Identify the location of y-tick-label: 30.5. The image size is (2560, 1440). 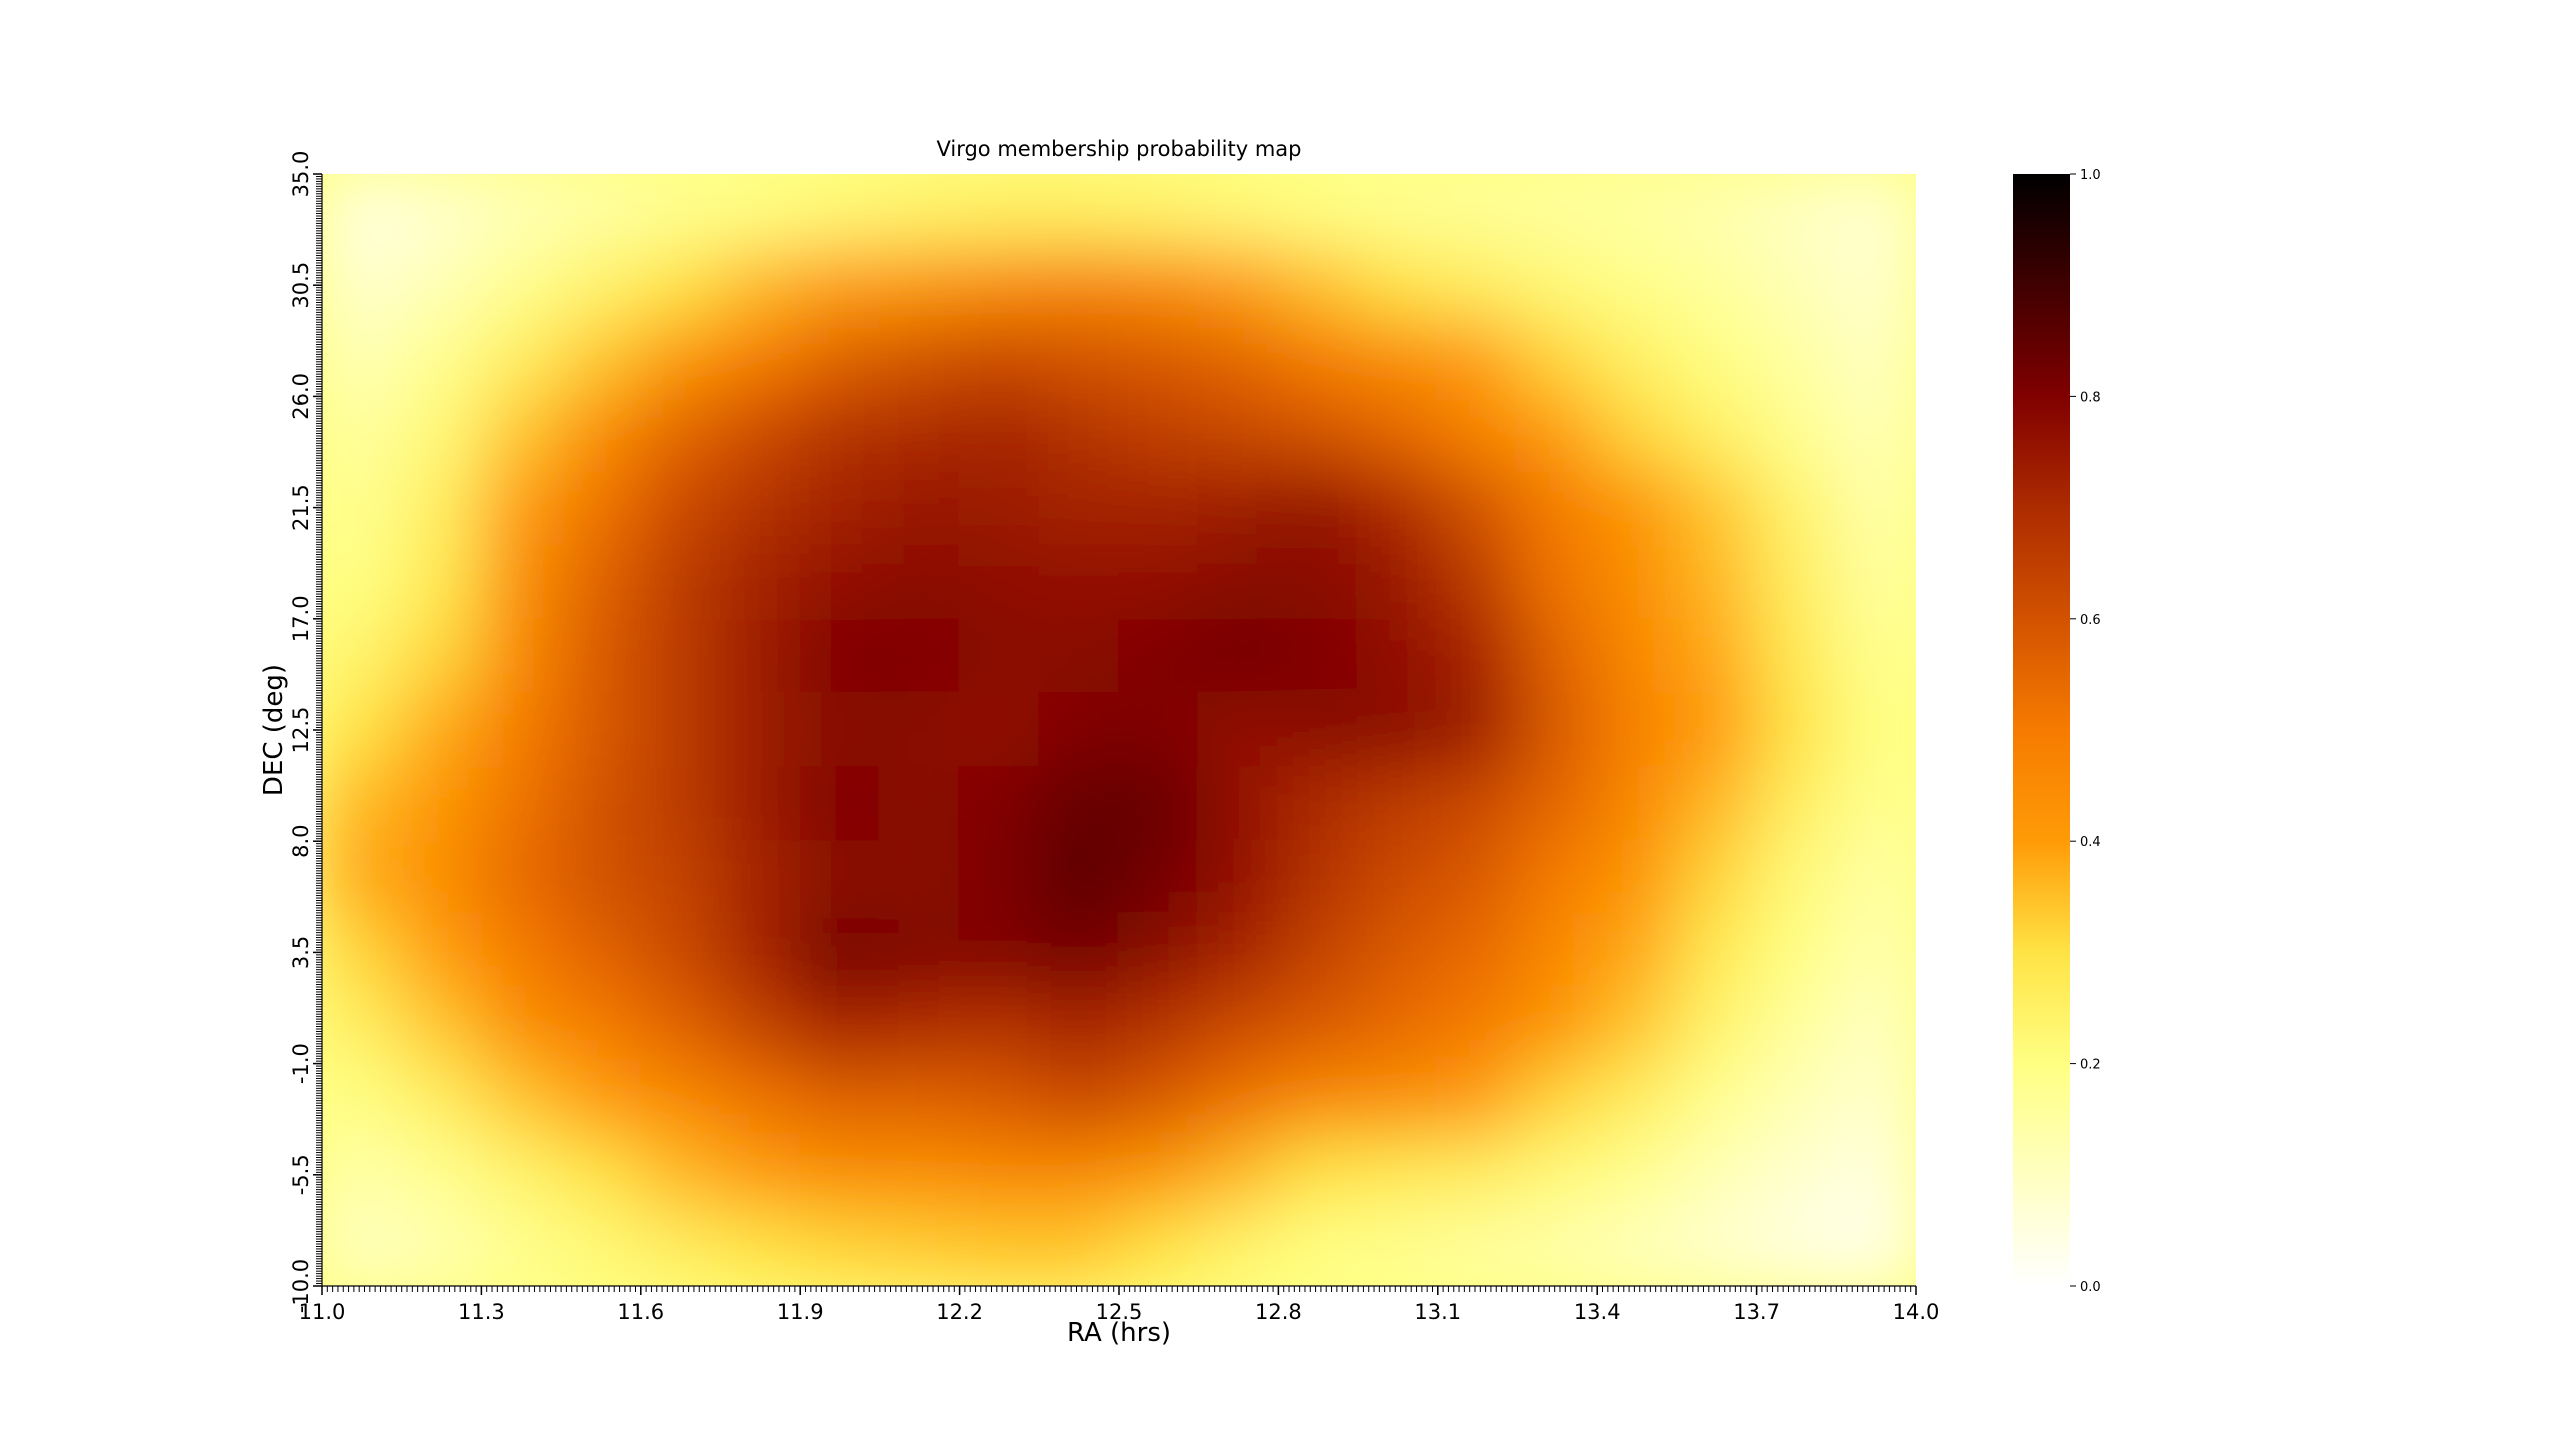
(301, 285).